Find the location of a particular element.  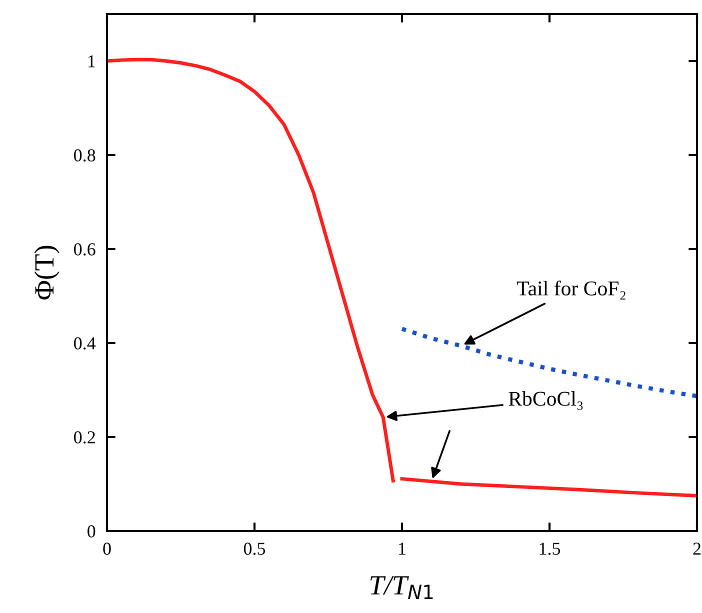

x-tick-label: 2 is located at coordinates (697, 548).